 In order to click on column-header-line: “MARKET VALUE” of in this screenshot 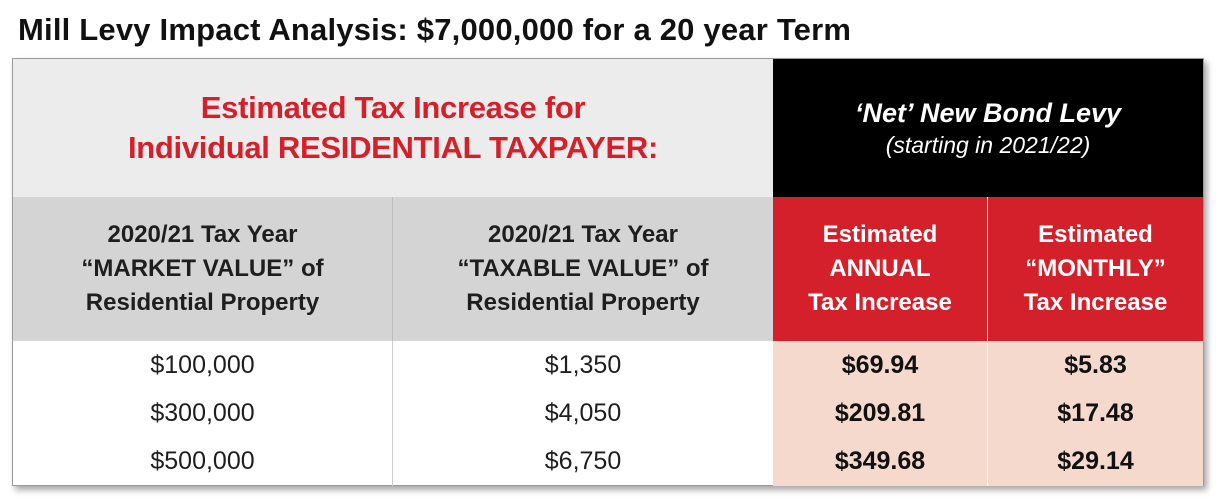, I will do `click(202, 268)`.